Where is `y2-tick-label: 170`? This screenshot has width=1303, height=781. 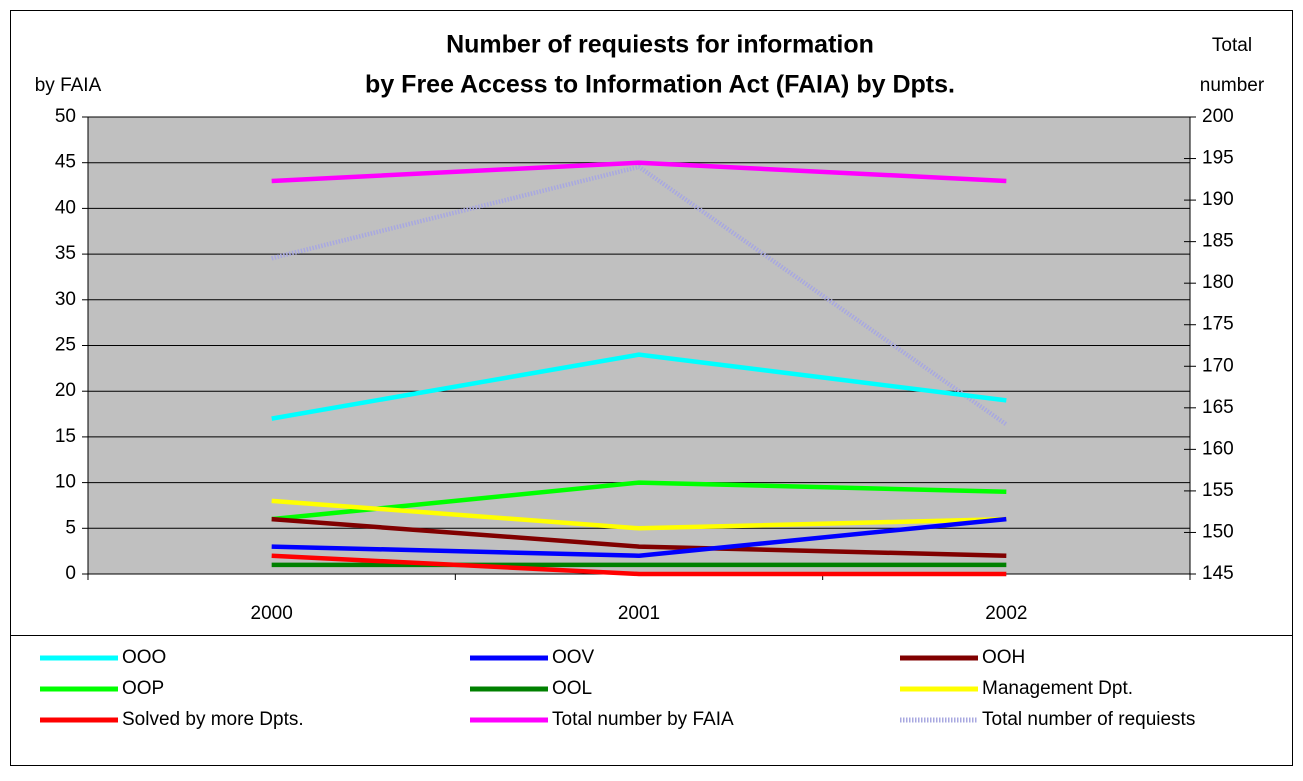 y2-tick-label: 170 is located at coordinates (1218, 365).